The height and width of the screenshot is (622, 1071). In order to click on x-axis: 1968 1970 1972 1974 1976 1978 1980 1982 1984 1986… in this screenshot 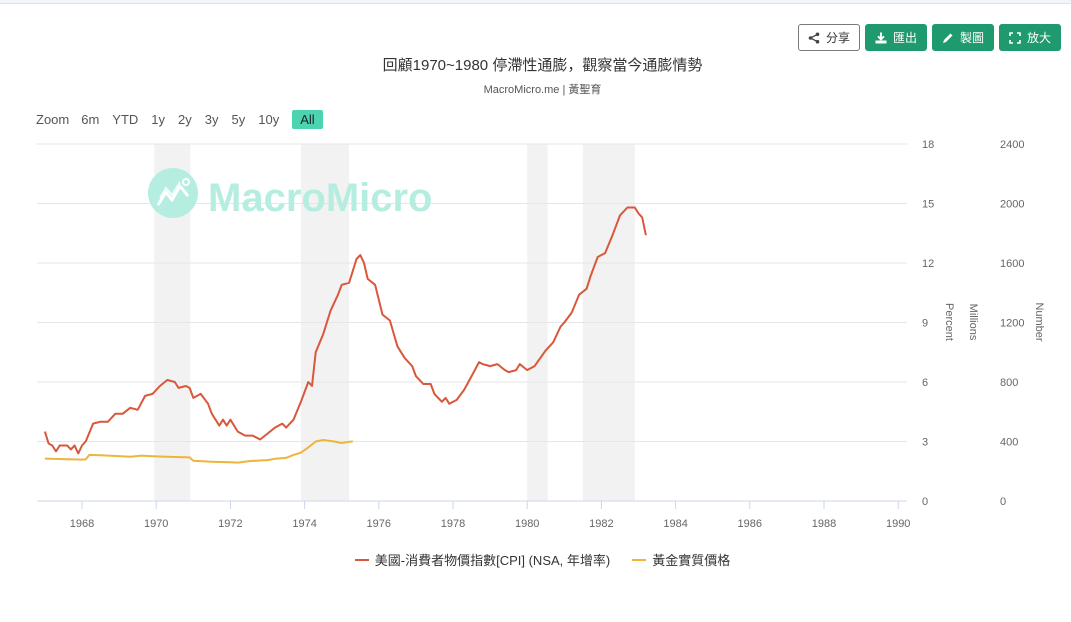, I will do `click(490, 515)`.